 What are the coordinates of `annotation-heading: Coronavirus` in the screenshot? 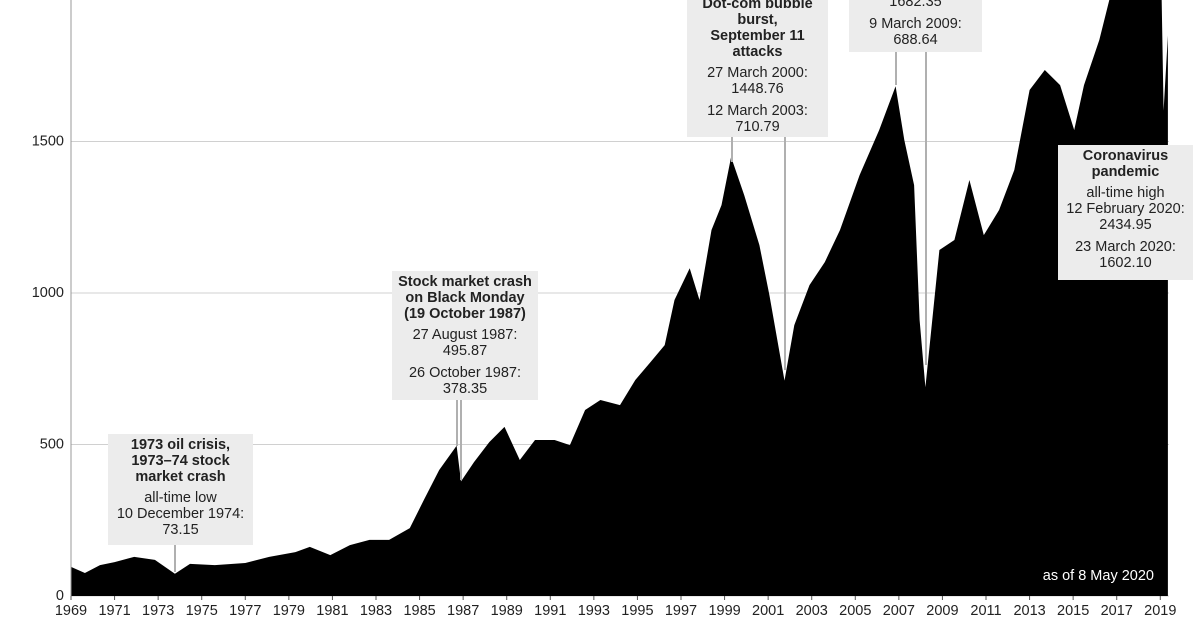 It's located at (1125, 156).